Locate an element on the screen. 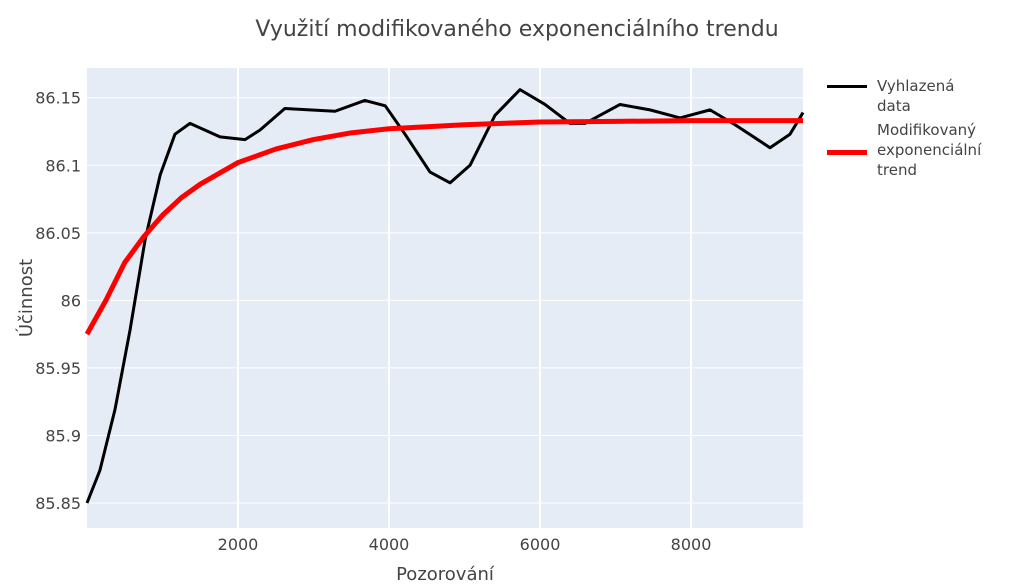 The height and width of the screenshot is (584, 1033). x-tick-label: 4000 is located at coordinates (389, 544).